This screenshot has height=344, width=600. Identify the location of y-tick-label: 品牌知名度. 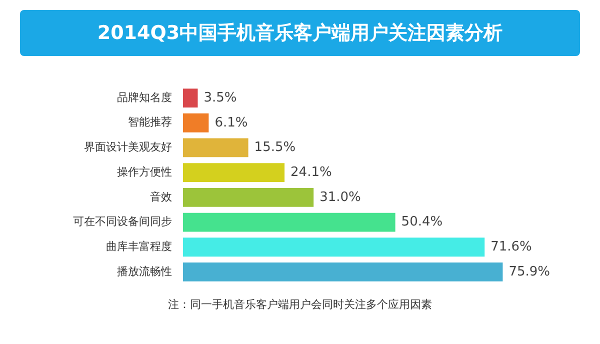
(144, 97).